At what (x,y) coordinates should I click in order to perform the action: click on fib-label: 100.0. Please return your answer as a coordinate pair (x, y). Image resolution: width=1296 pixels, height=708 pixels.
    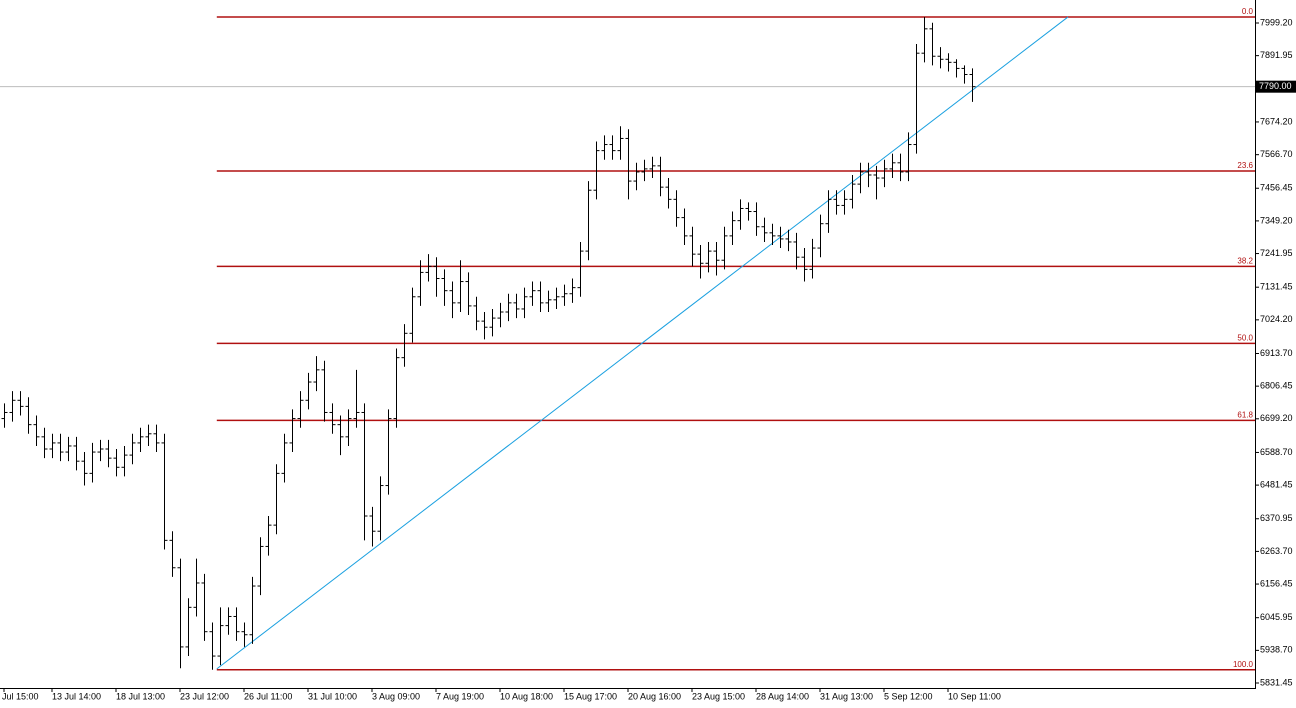
    Looking at the image, I should click on (1243, 664).